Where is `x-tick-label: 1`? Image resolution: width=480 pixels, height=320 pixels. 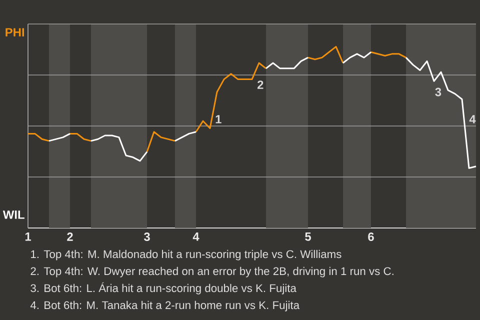
x-tick-label: 1 is located at coordinates (28, 236).